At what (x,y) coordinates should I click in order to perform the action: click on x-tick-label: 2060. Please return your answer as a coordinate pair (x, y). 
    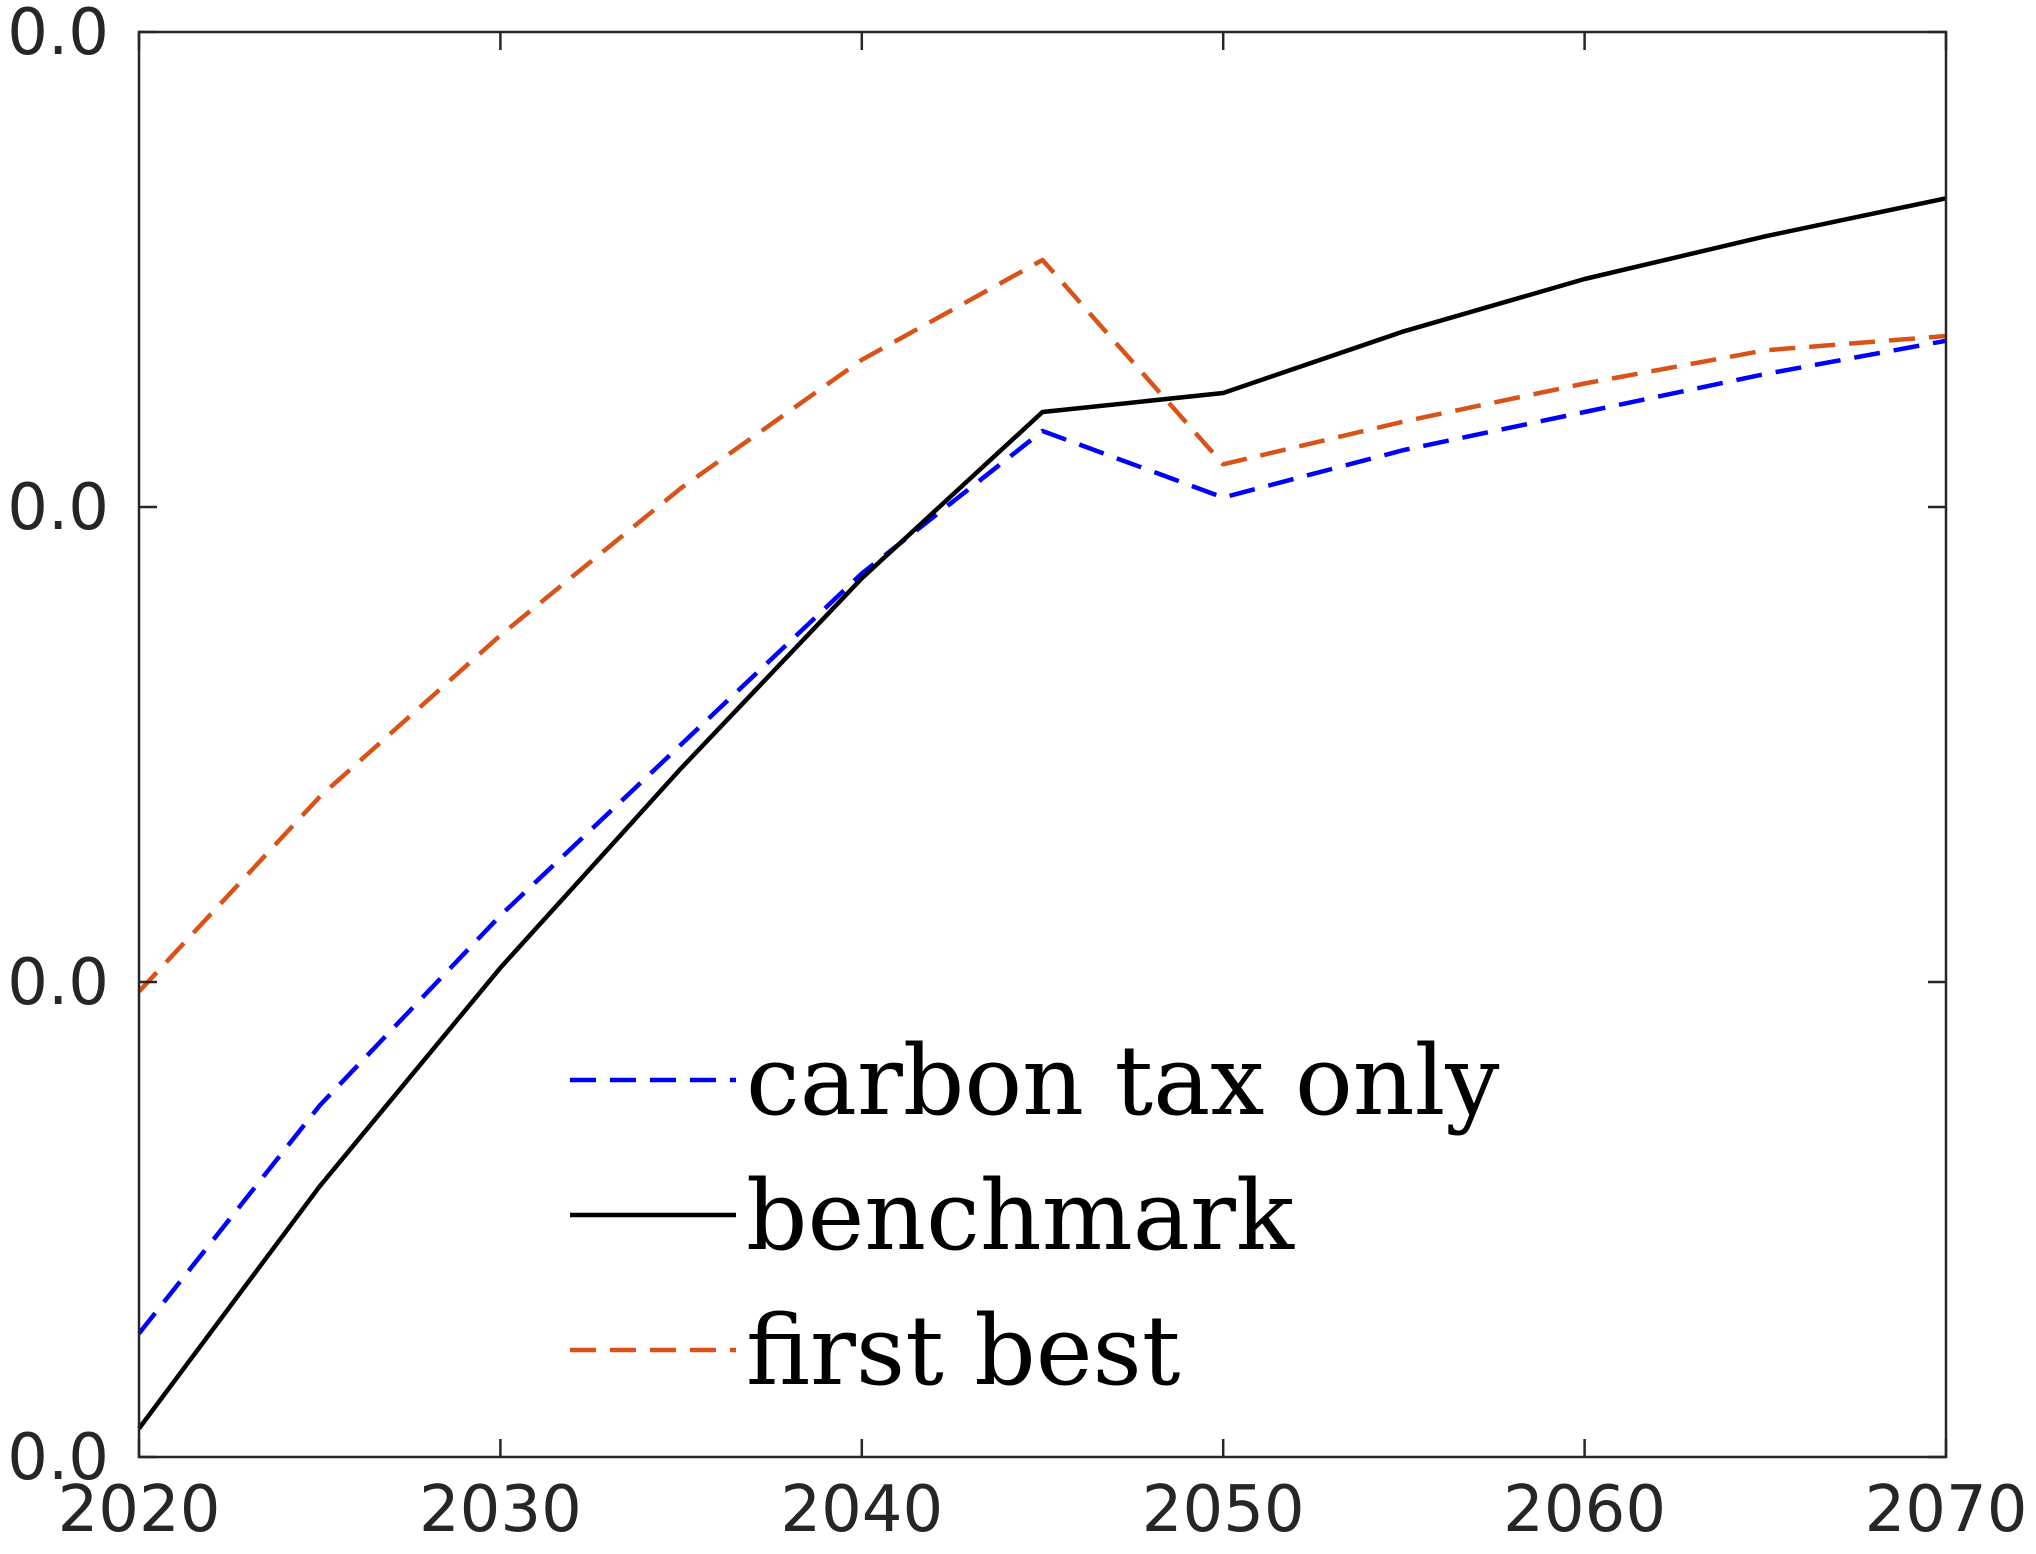
    Looking at the image, I should click on (1584, 1510).